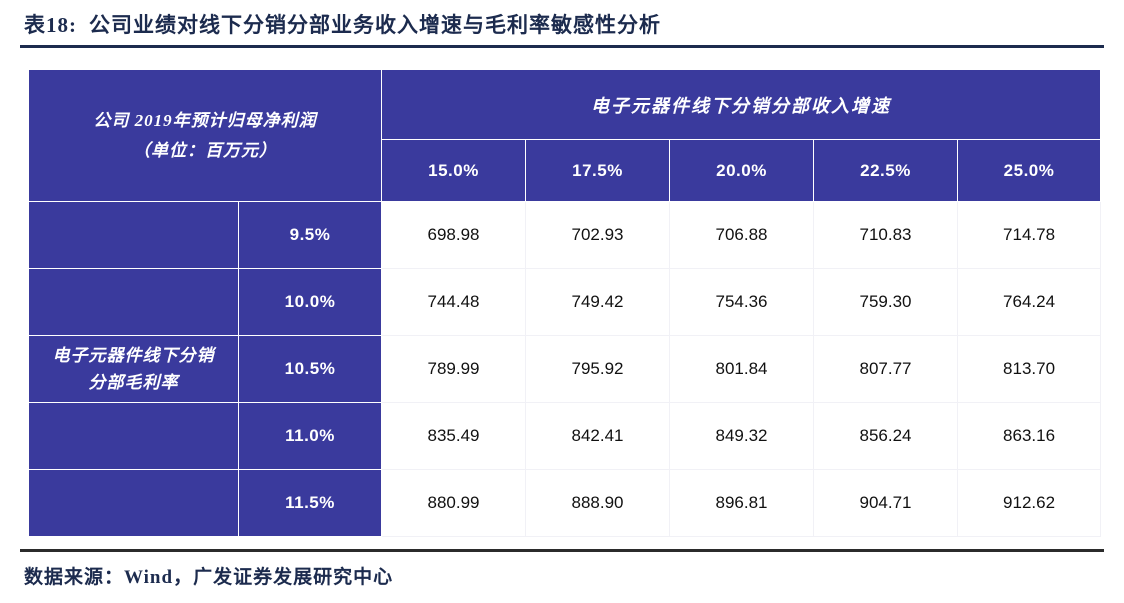 This screenshot has height=603, width=1124. I want to click on row-header: 11.0%, so click(310, 436).